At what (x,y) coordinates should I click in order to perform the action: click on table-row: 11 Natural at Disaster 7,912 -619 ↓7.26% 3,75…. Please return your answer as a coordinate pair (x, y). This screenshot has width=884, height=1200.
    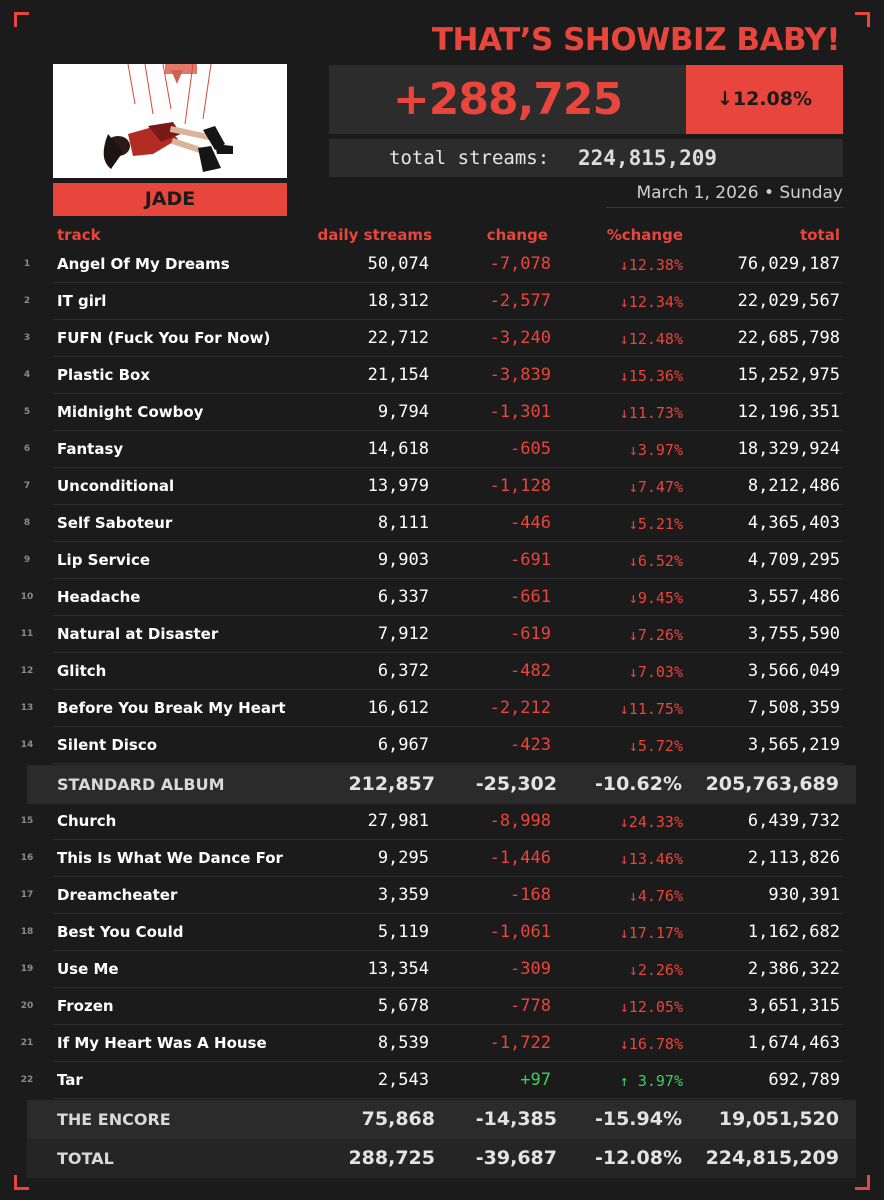
    Looking at the image, I should click on (442, 634).